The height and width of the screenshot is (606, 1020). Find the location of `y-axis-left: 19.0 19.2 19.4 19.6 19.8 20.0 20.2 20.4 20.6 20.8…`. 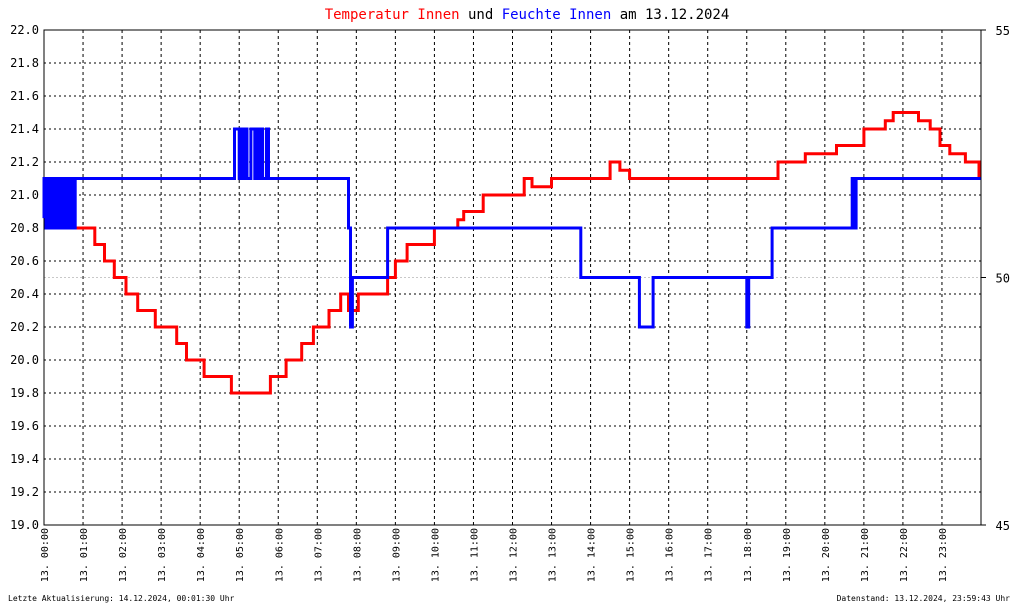

y-axis-left: 19.0 19.2 19.4 19.6 19.8 20.0 20.2 20.4 20.6 20.8… is located at coordinates (24, 277).